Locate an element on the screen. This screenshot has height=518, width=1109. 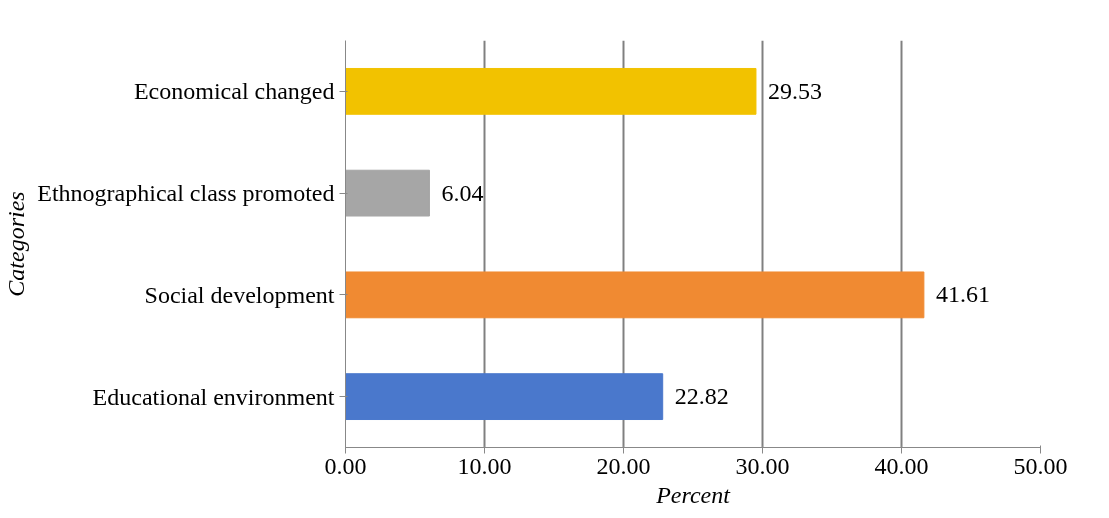
x-axis-title: Percent is located at coordinates (693, 494).